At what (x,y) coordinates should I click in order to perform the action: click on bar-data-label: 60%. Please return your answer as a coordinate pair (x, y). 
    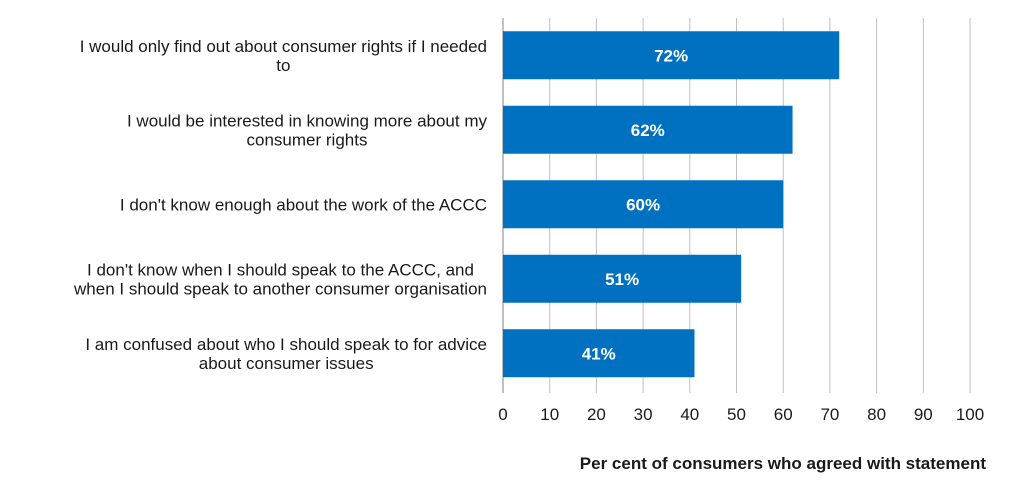
    Looking at the image, I should click on (643, 204).